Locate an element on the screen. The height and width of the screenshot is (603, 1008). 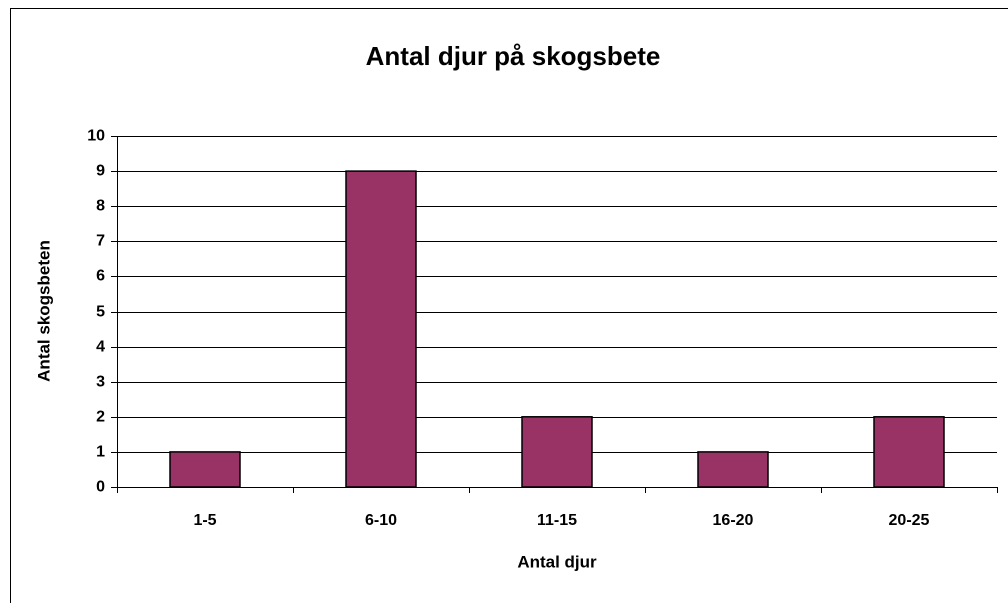
x-tick-label: 6-10 is located at coordinates (381, 520).